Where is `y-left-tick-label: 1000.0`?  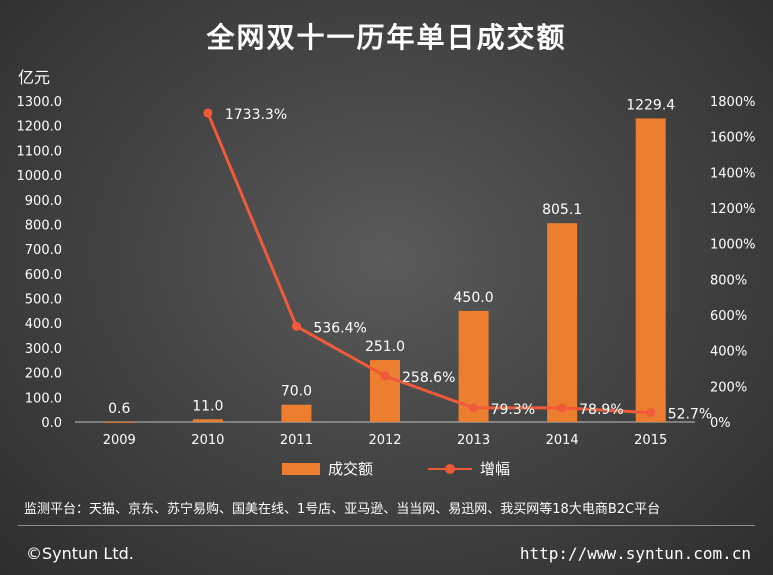 y-left-tick-label: 1000.0 is located at coordinates (40, 176).